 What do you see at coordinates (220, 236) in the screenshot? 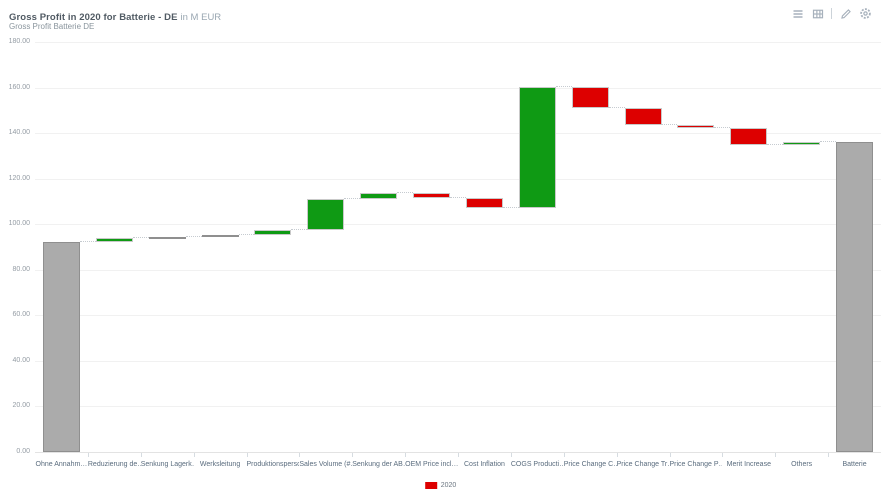
I see `bar-werksleitung` at bounding box center [220, 236].